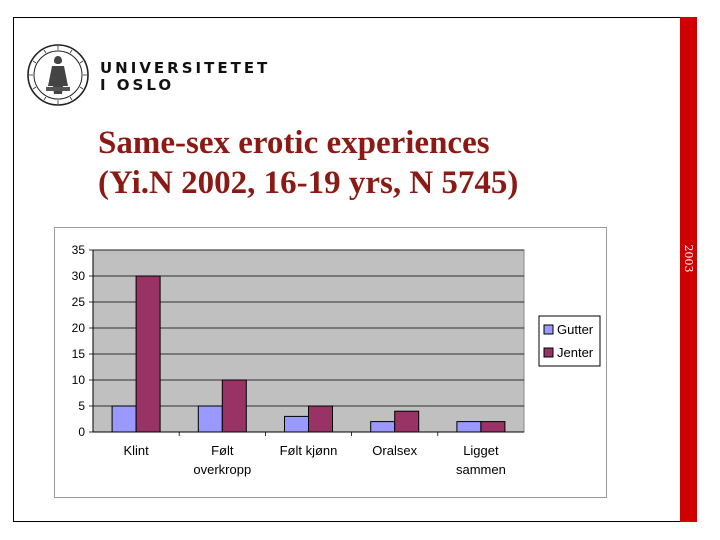  What do you see at coordinates (569, 341) in the screenshot?
I see `legend` at bounding box center [569, 341].